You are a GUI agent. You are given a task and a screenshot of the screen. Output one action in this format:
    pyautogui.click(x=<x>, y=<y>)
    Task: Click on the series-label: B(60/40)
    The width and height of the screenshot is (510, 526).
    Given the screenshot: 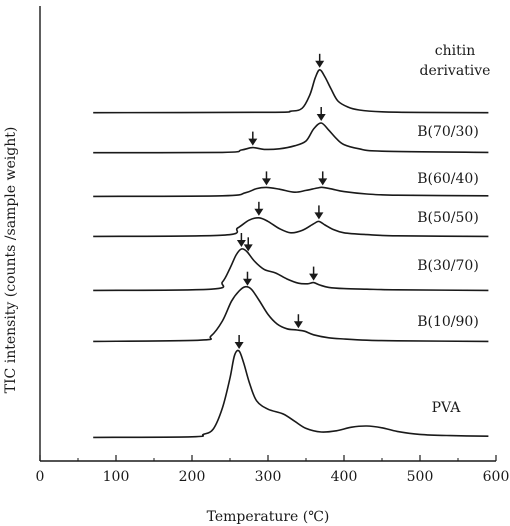 What is the action you would take?
    pyautogui.click(x=448, y=179)
    